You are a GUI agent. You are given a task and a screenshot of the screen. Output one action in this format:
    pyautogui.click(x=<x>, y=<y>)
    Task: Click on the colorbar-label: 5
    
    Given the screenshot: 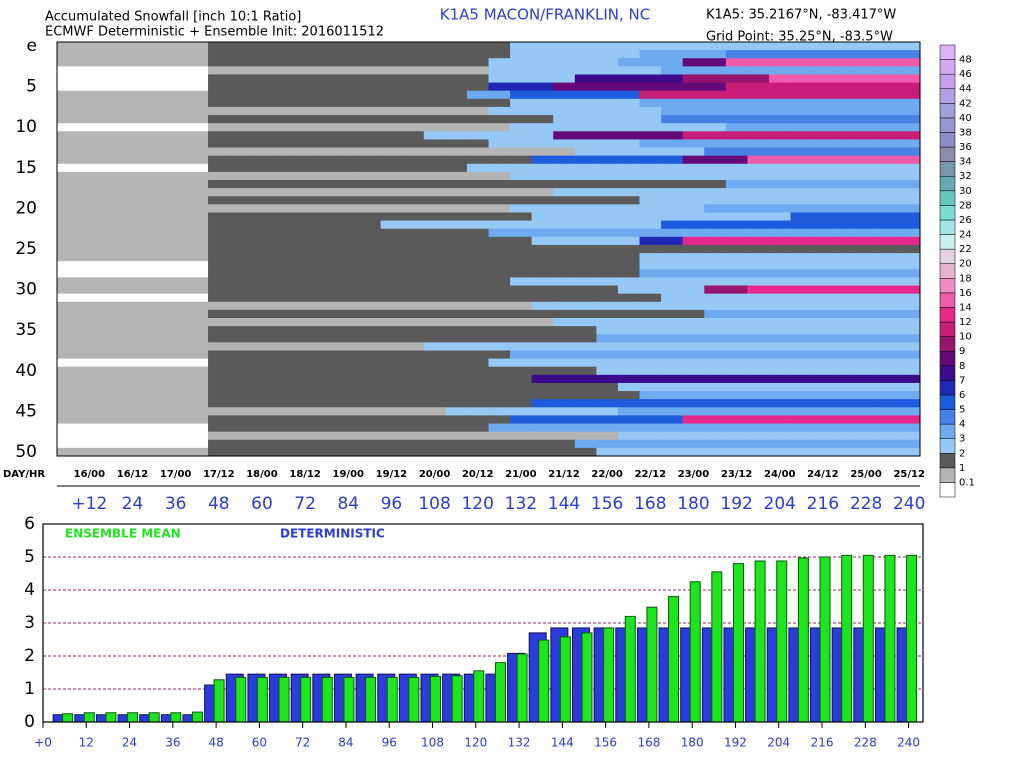 What is the action you would take?
    pyautogui.click(x=962, y=410)
    